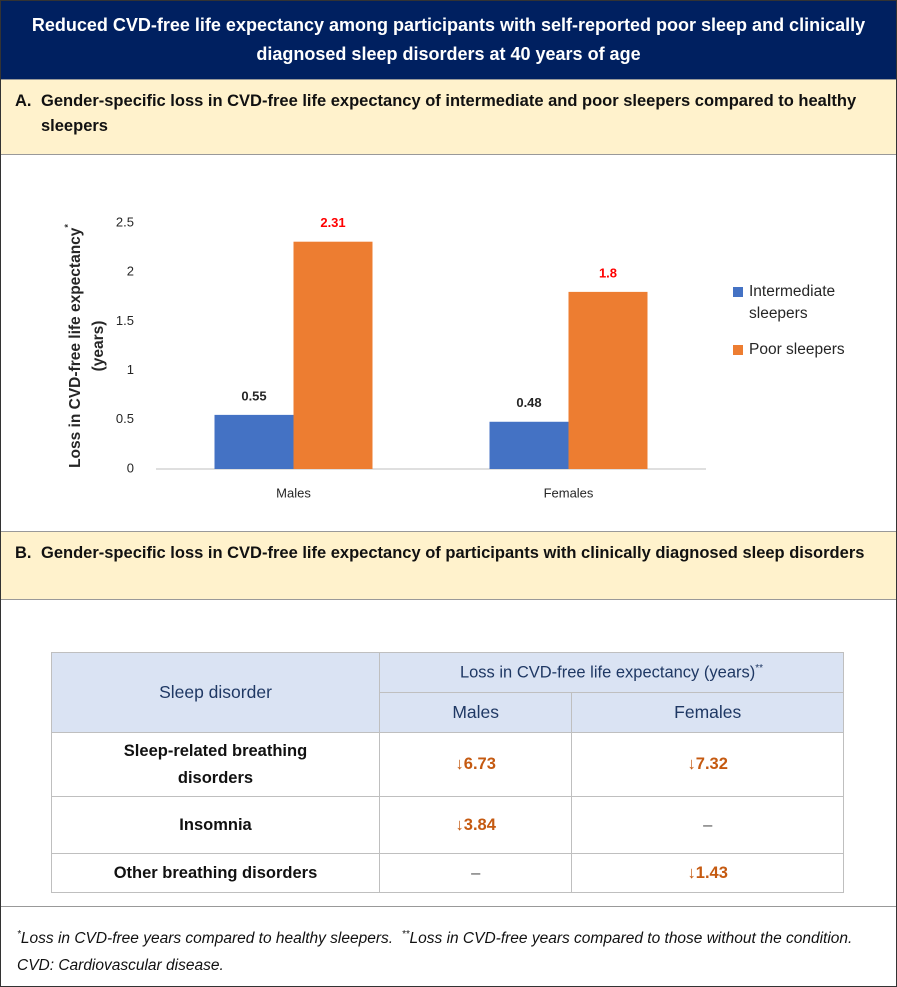 The height and width of the screenshot is (987, 897). What do you see at coordinates (475, 712) in the screenshot?
I see `column-header: Males` at bounding box center [475, 712].